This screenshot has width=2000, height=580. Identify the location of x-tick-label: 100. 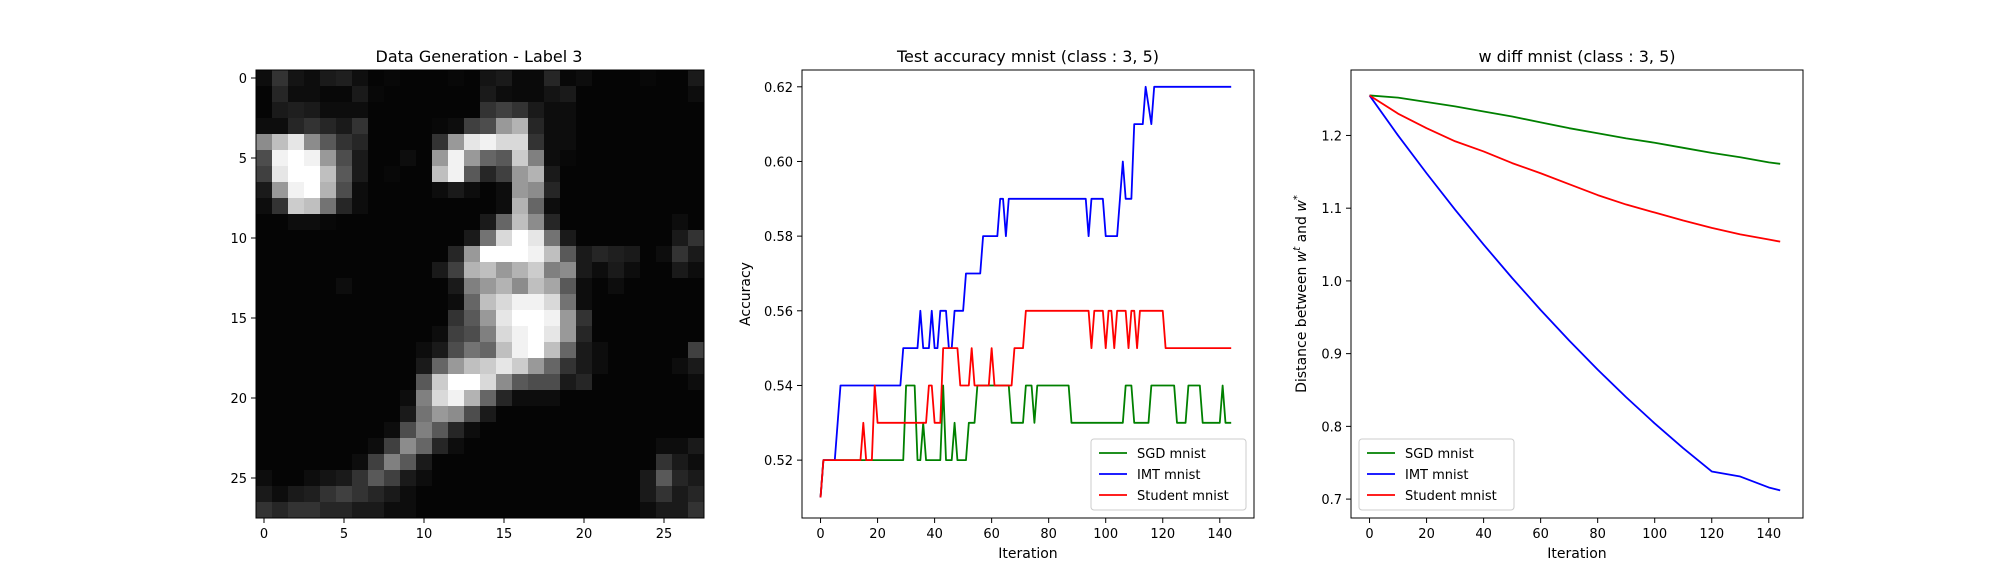
(1654, 534).